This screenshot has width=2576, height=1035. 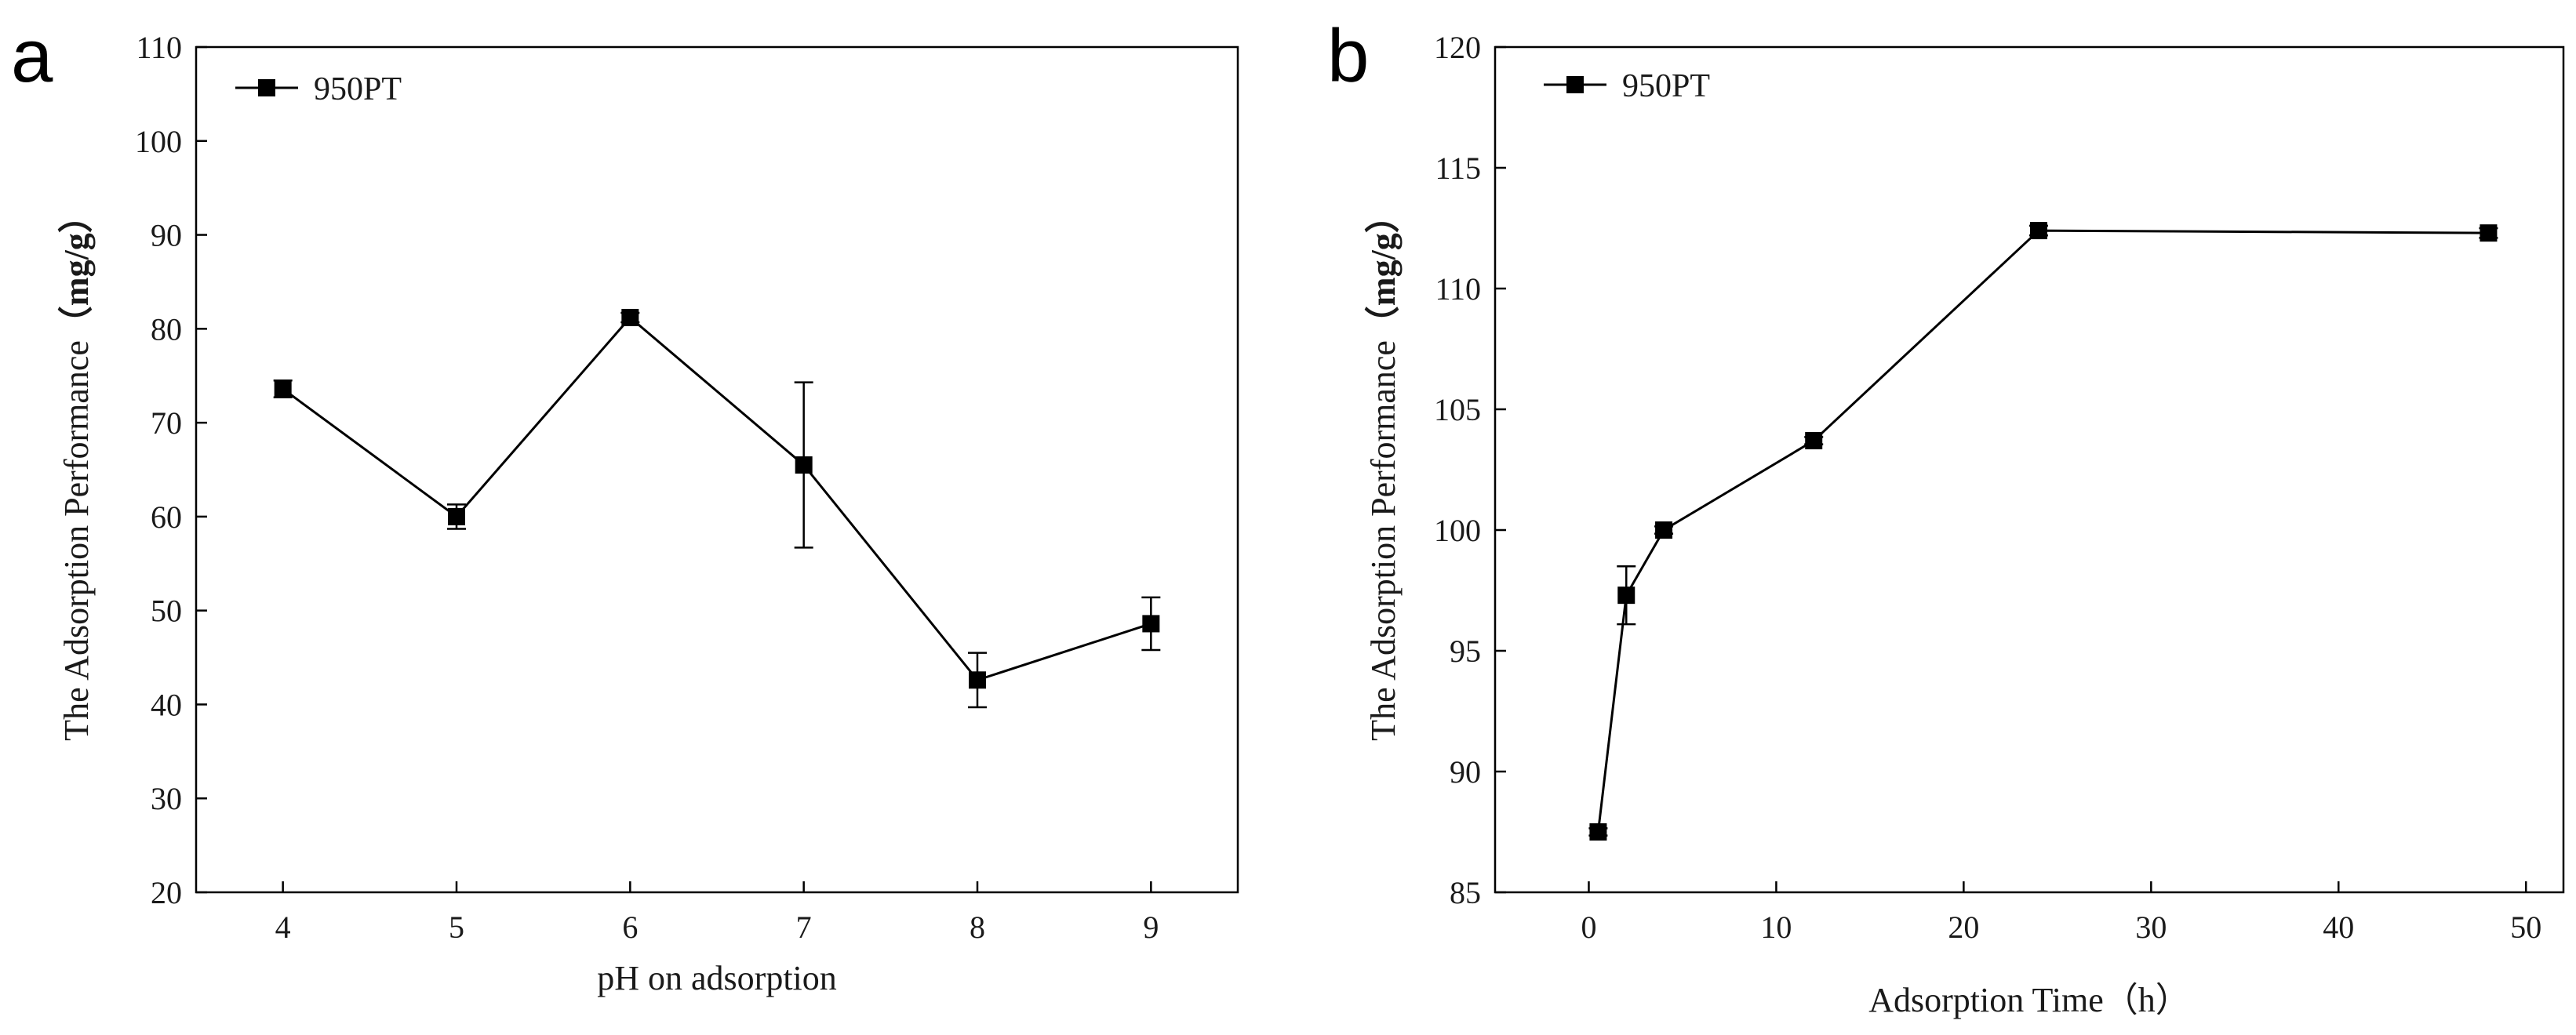 I want to click on panel-a-y-tick-label: 90, so click(x=166, y=235).